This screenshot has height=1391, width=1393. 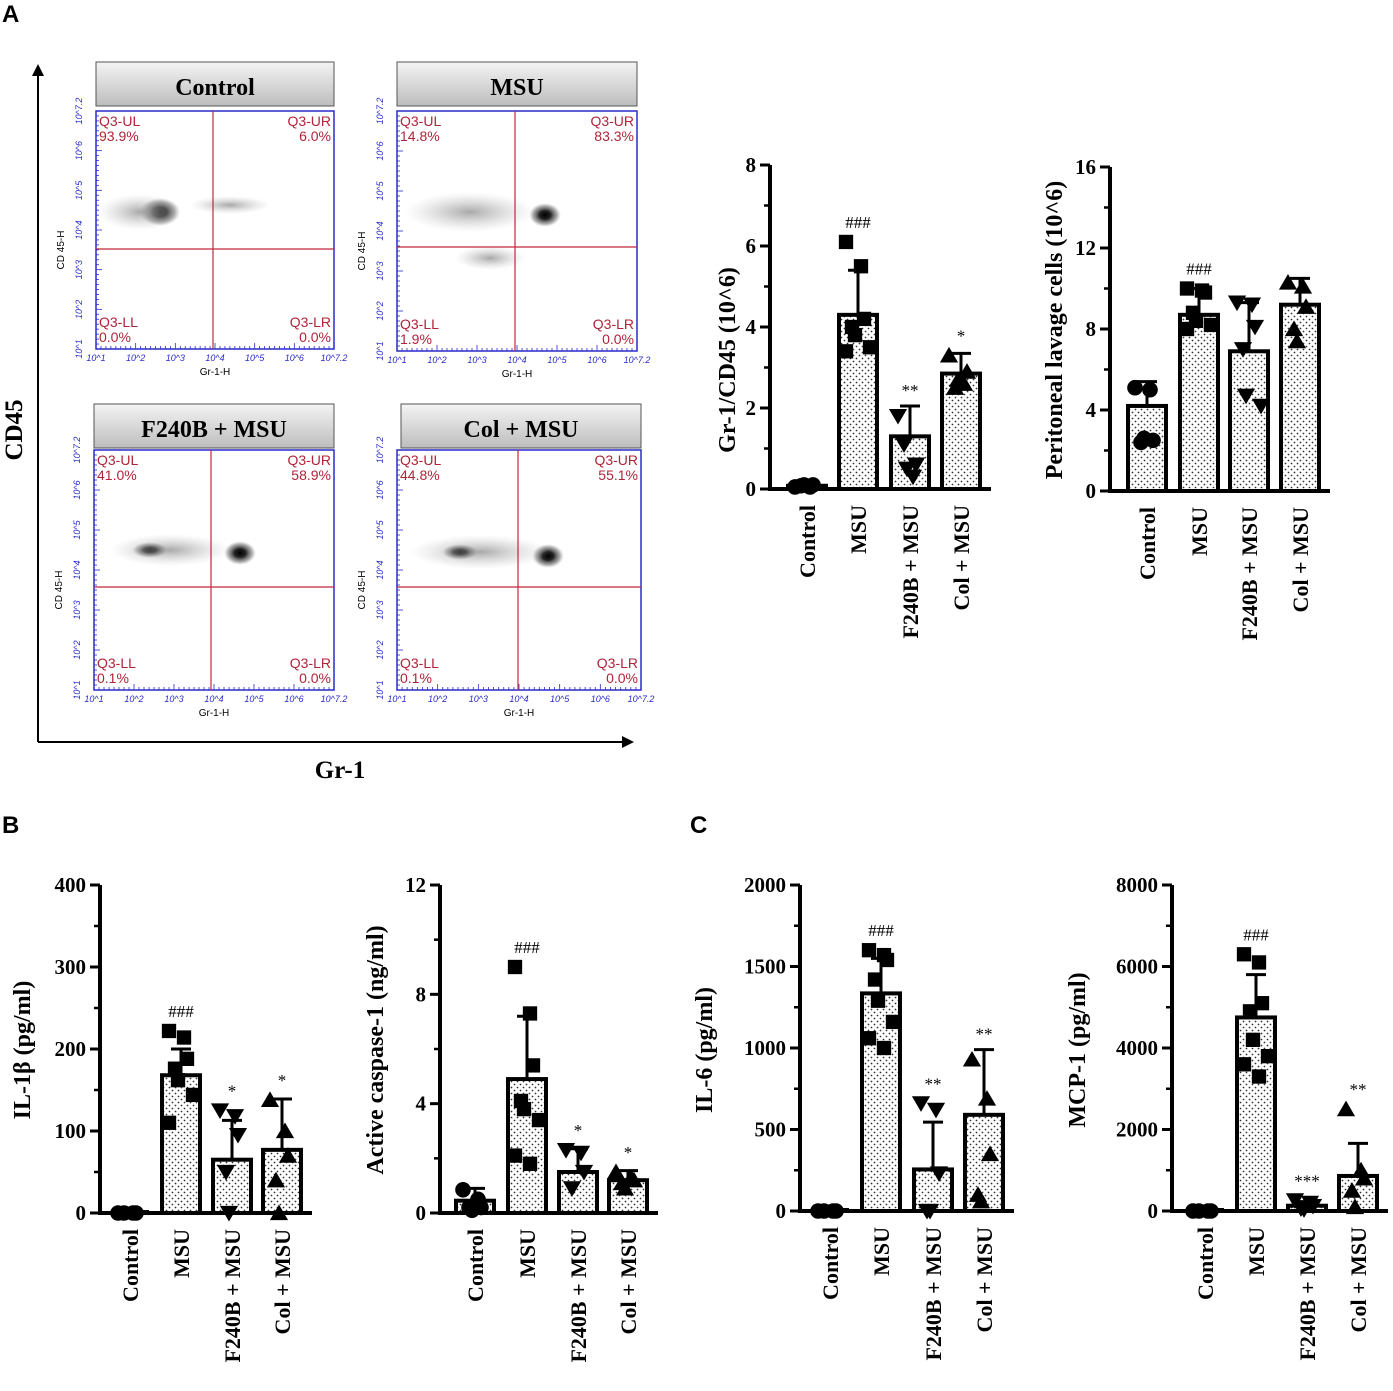 What do you see at coordinates (490, 258) in the screenshot?
I see `cell-population-haze` at bounding box center [490, 258].